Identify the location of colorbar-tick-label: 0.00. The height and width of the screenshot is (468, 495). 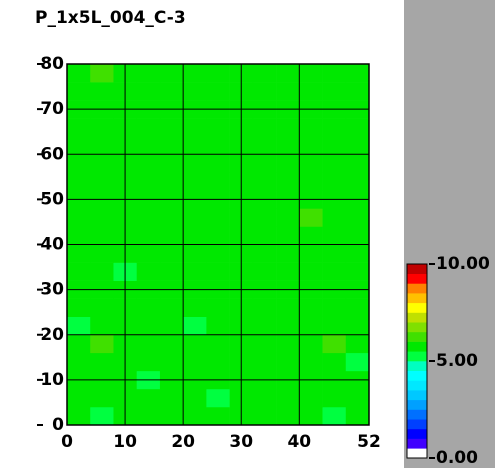
(457, 458).